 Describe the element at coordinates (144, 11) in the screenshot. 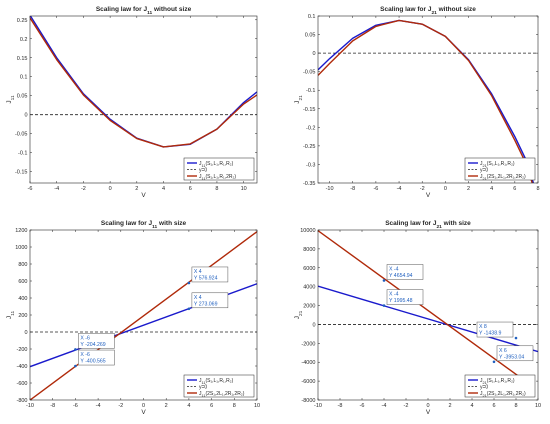

I see `chart-title: Scaling law for J11 without size` at that location.